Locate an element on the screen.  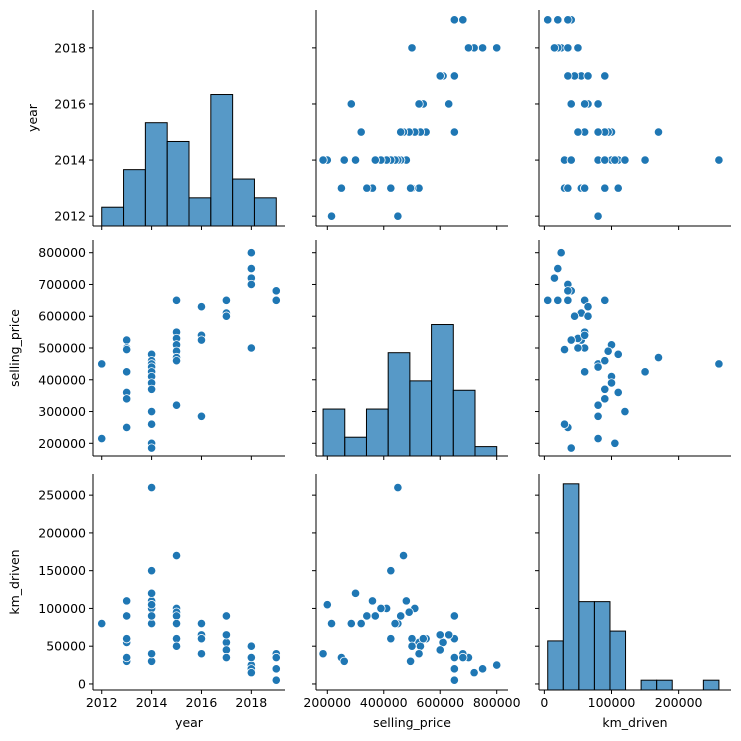
x-tick-label: 2014 is located at coordinates (152, 702).